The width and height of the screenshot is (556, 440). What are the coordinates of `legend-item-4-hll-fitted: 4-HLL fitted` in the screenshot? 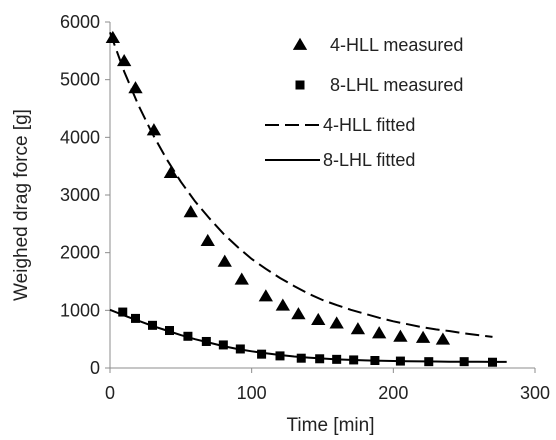 It's located at (340, 125).